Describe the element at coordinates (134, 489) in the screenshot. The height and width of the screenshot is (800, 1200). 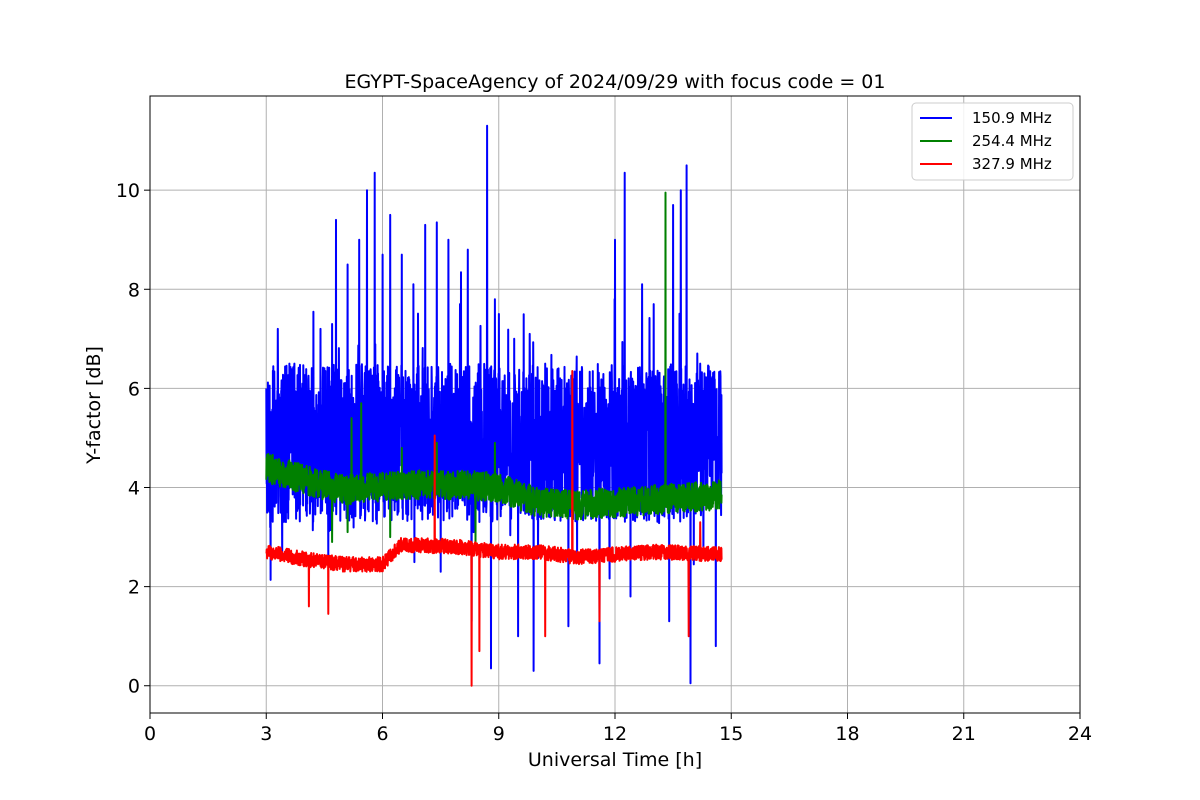
I see `y-tick-label: 4` at that location.